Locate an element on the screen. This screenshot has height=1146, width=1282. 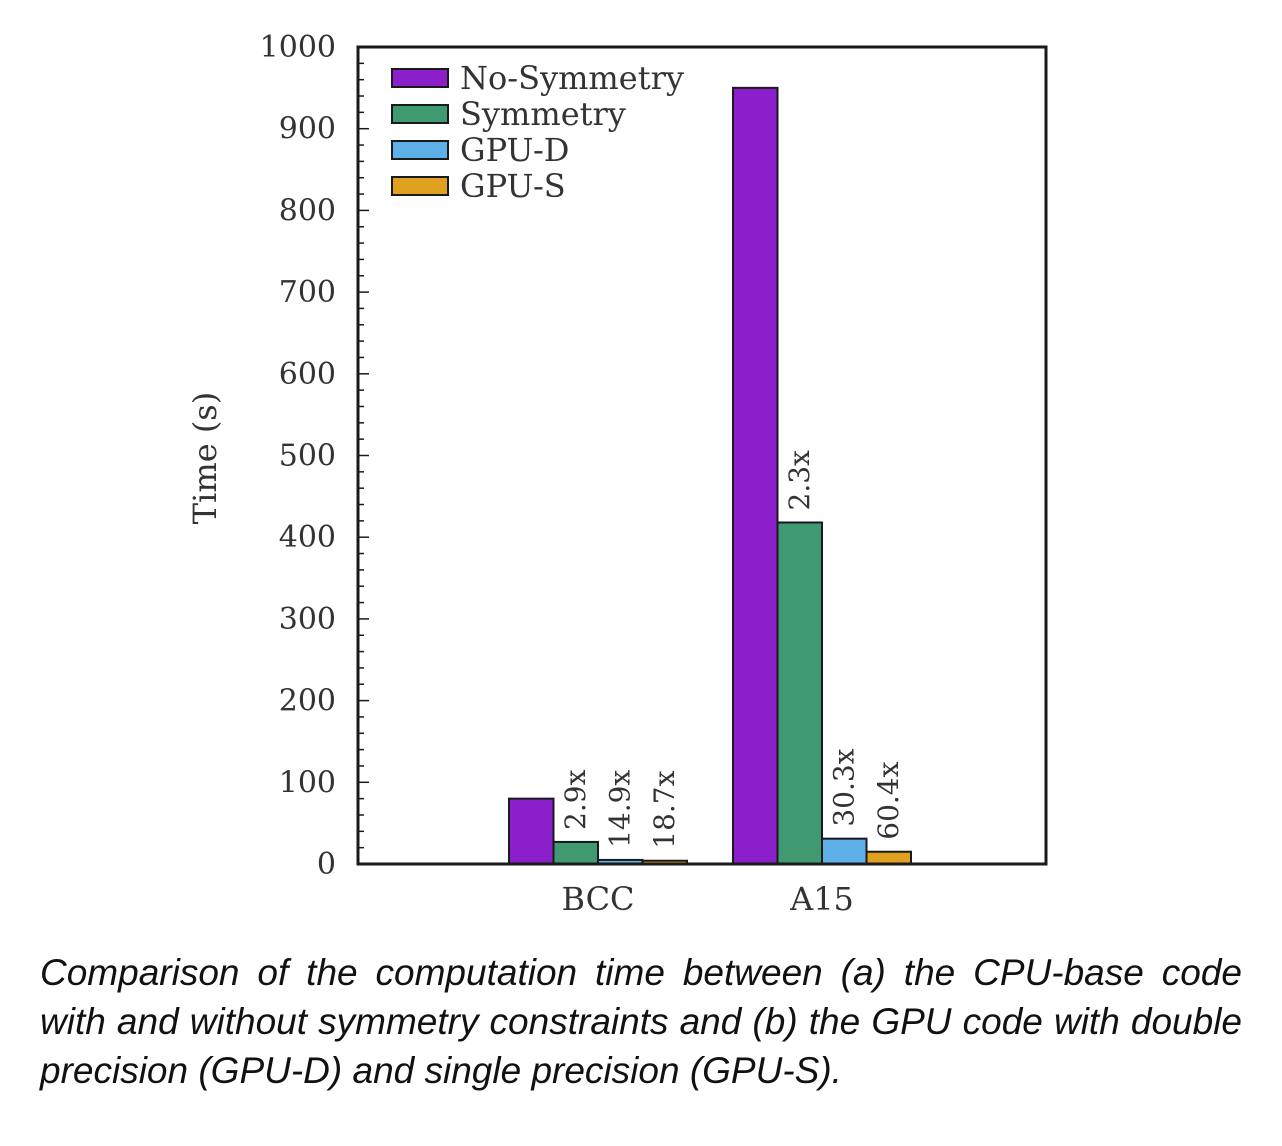
y-axis-ticks: 0 100 200 300 400 500 600 700 800 900 1000 is located at coordinates (314, 456).